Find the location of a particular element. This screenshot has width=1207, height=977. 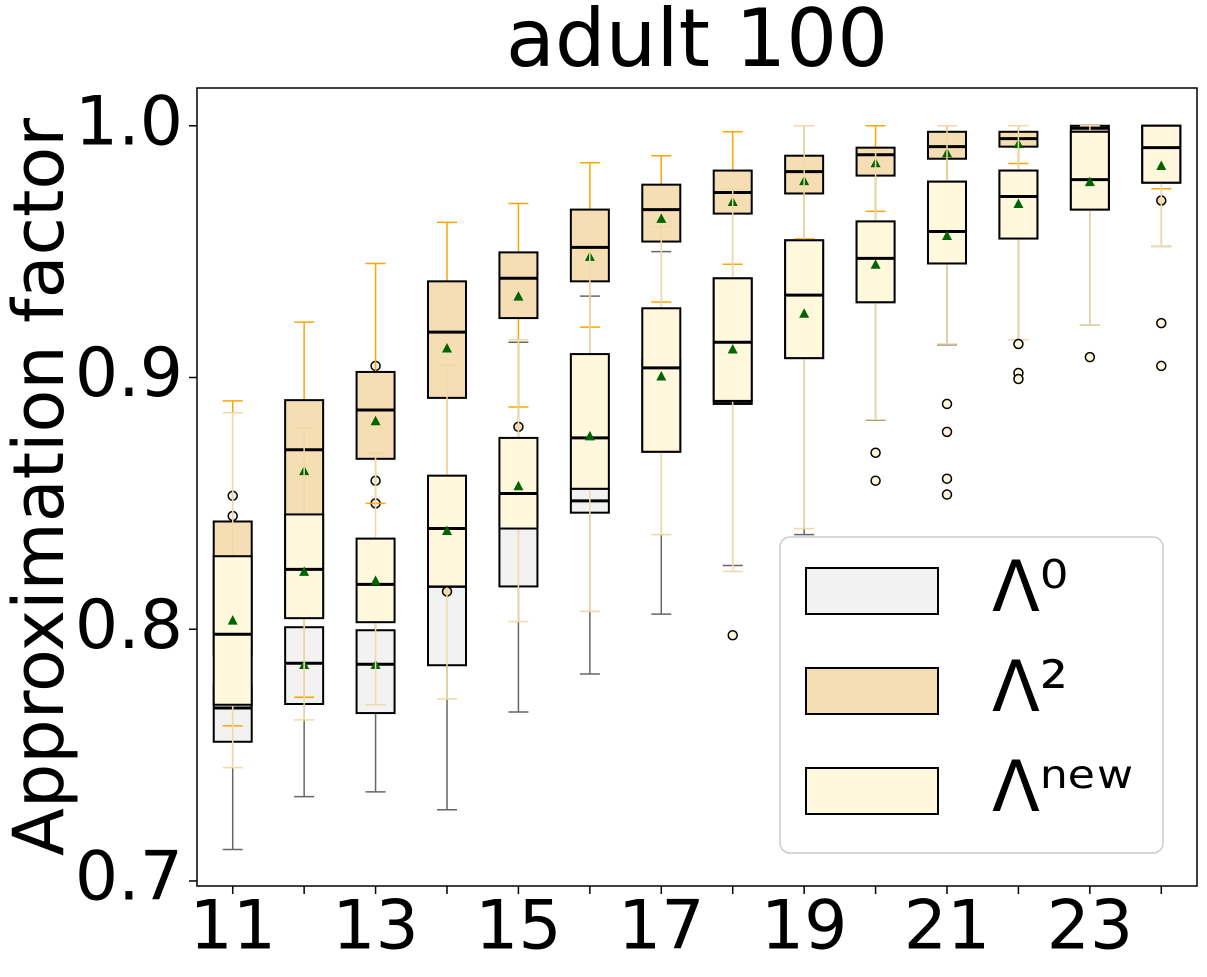

x-tick-label: 21 is located at coordinates (947, 926).